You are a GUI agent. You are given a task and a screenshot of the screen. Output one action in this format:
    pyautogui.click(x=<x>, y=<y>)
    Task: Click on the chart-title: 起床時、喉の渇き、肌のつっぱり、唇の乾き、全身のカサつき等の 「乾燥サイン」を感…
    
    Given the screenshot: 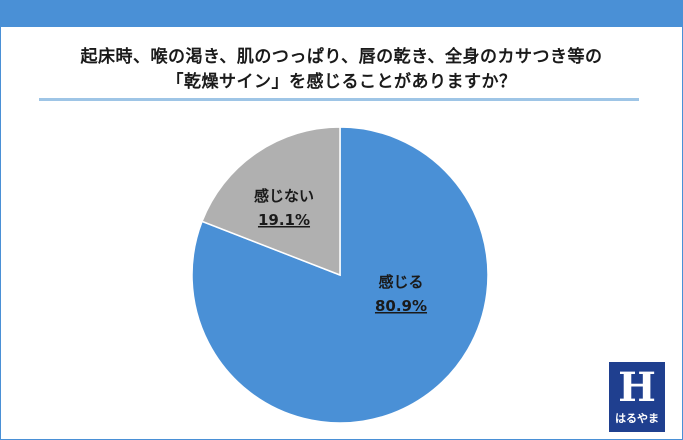 What is the action you would take?
    pyautogui.click(x=341, y=70)
    